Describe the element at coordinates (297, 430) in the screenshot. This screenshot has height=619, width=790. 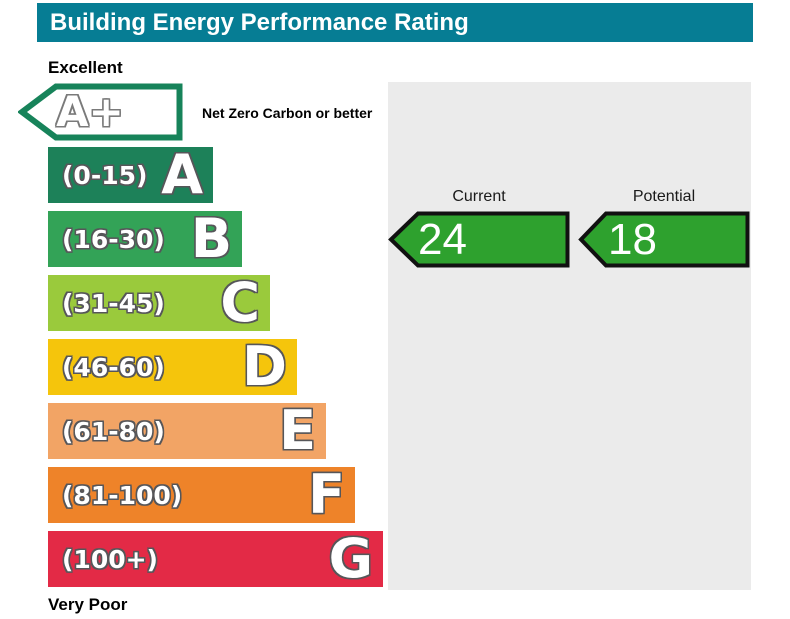
I see `band-letter: E` at that location.